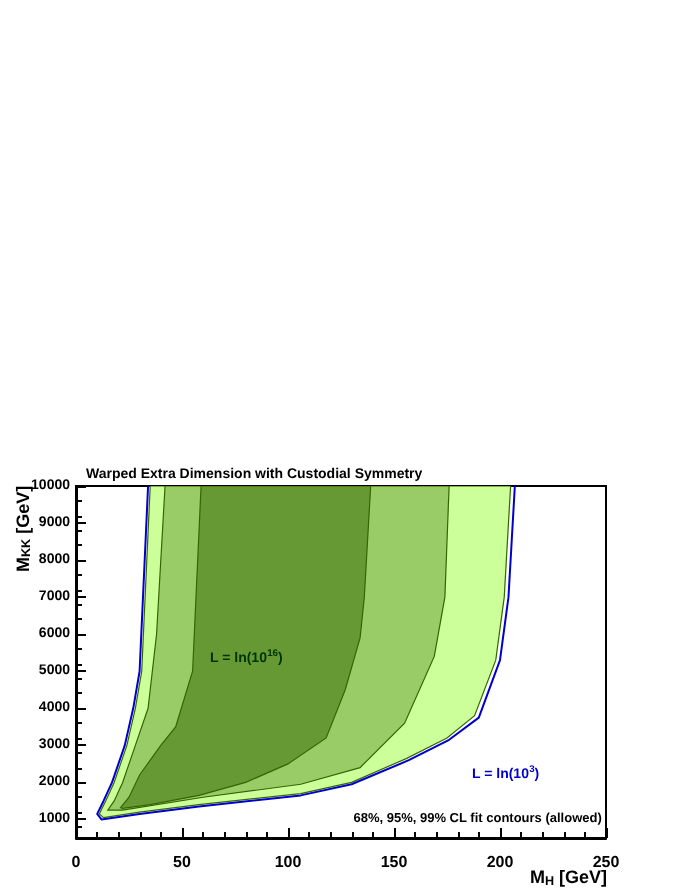 This screenshot has width=690, height=894. I want to click on x-tick-label: 200, so click(500, 862).